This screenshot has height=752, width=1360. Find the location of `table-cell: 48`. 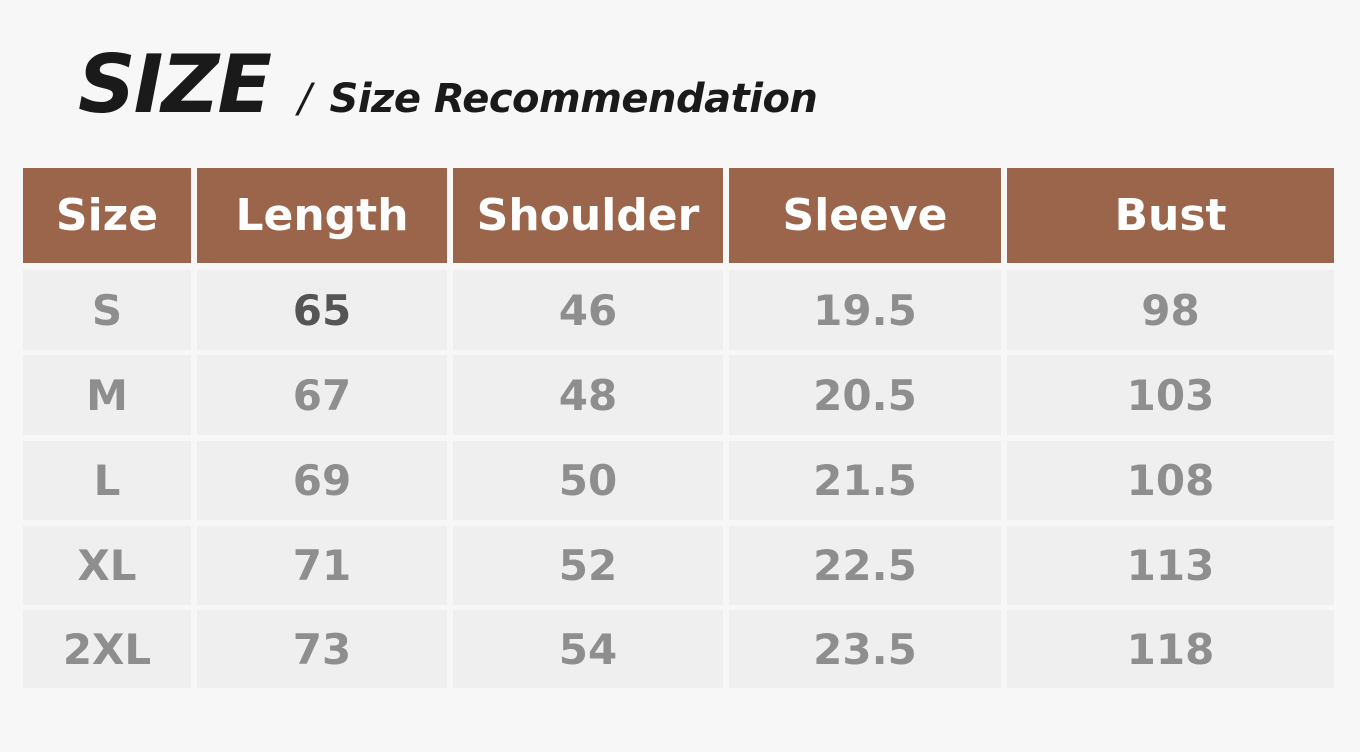

table-cell: 48 is located at coordinates (588, 395).